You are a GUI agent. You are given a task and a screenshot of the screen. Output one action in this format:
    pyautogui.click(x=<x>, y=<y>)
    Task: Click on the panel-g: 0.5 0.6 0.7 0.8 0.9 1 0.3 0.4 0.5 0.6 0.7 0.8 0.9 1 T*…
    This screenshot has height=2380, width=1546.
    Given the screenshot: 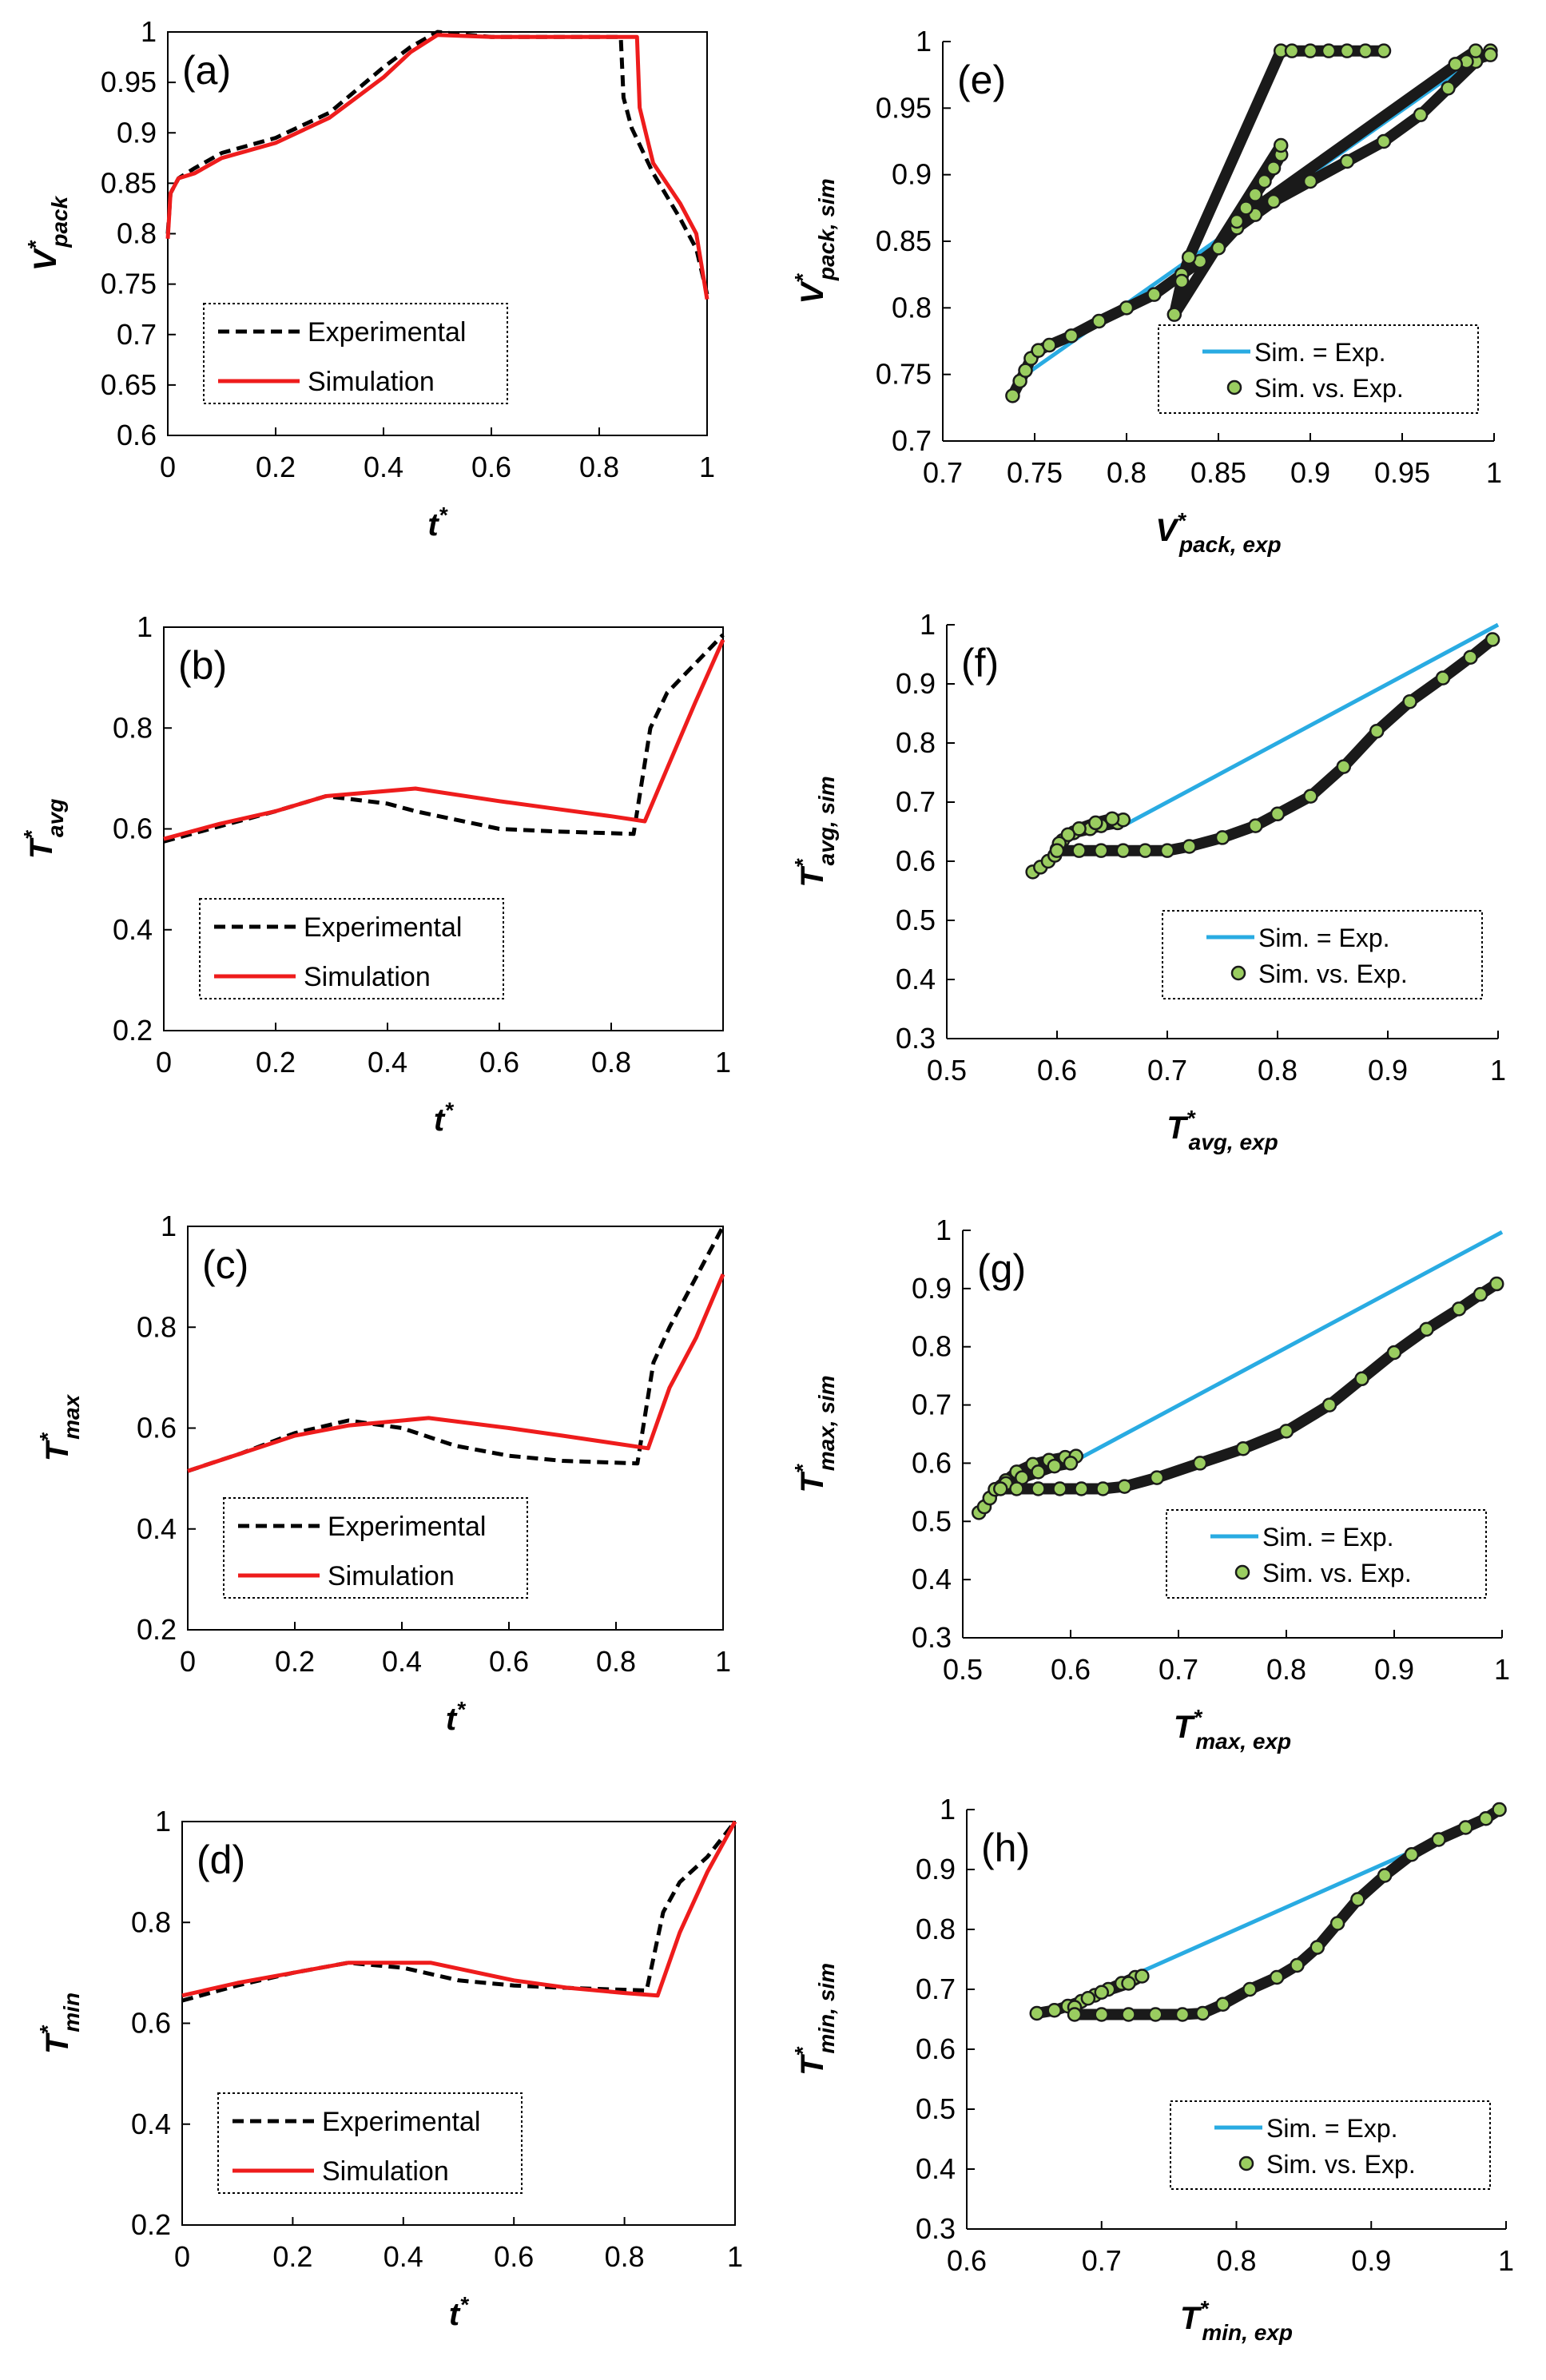 What is the action you would take?
    pyautogui.click(x=1150, y=1484)
    